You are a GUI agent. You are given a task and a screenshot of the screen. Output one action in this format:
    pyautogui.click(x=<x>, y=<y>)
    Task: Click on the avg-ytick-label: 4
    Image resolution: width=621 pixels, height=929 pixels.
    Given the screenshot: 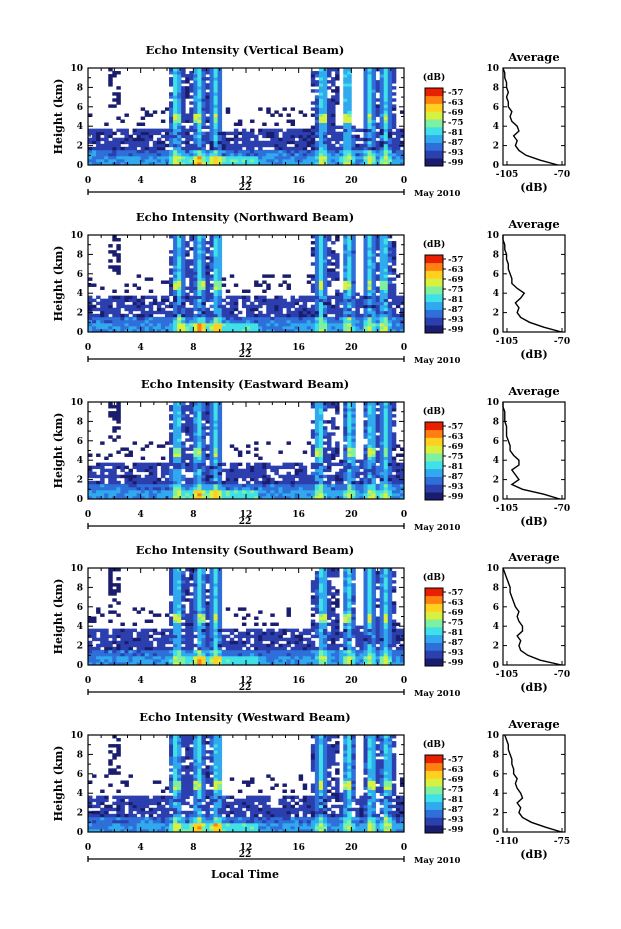 What is the action you would take?
    pyautogui.click(x=496, y=461)
    